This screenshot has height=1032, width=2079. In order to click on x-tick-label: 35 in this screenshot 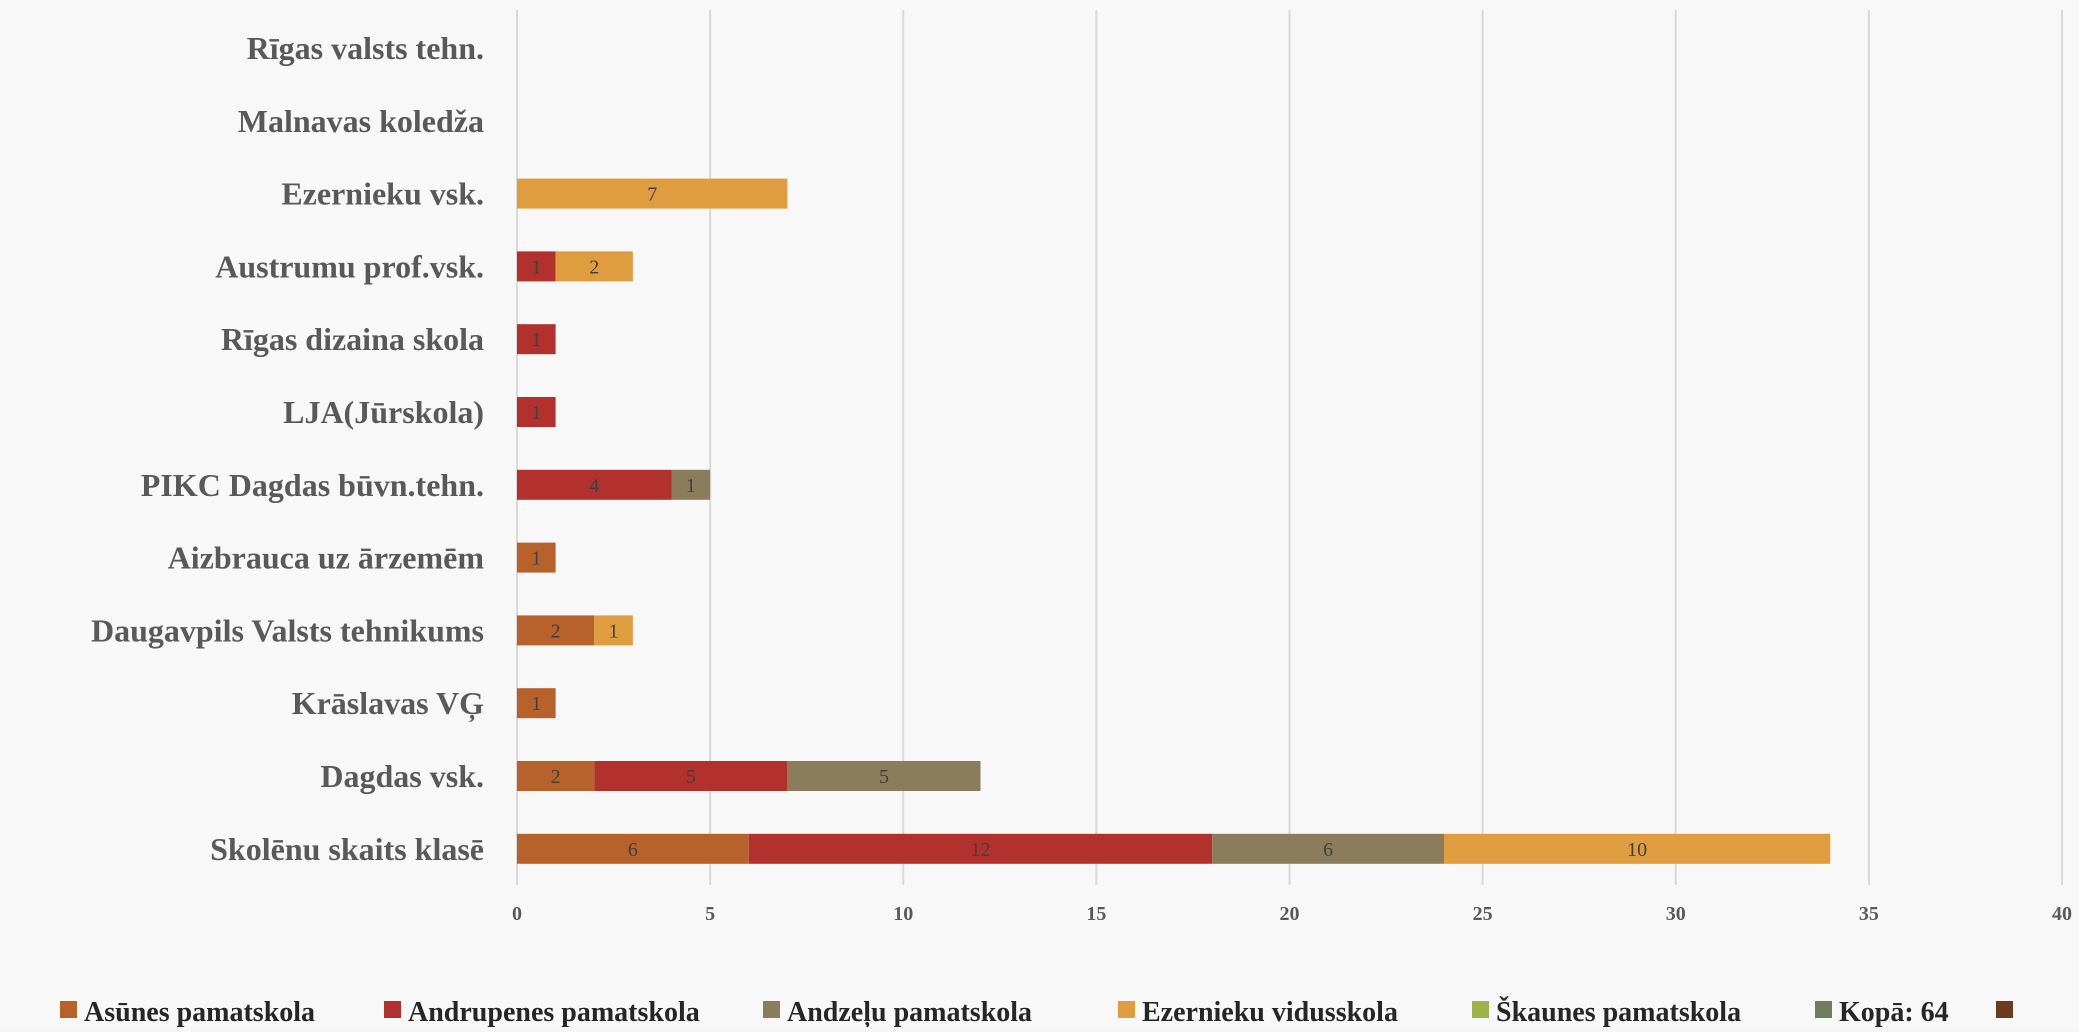, I will do `click(1869, 914)`.